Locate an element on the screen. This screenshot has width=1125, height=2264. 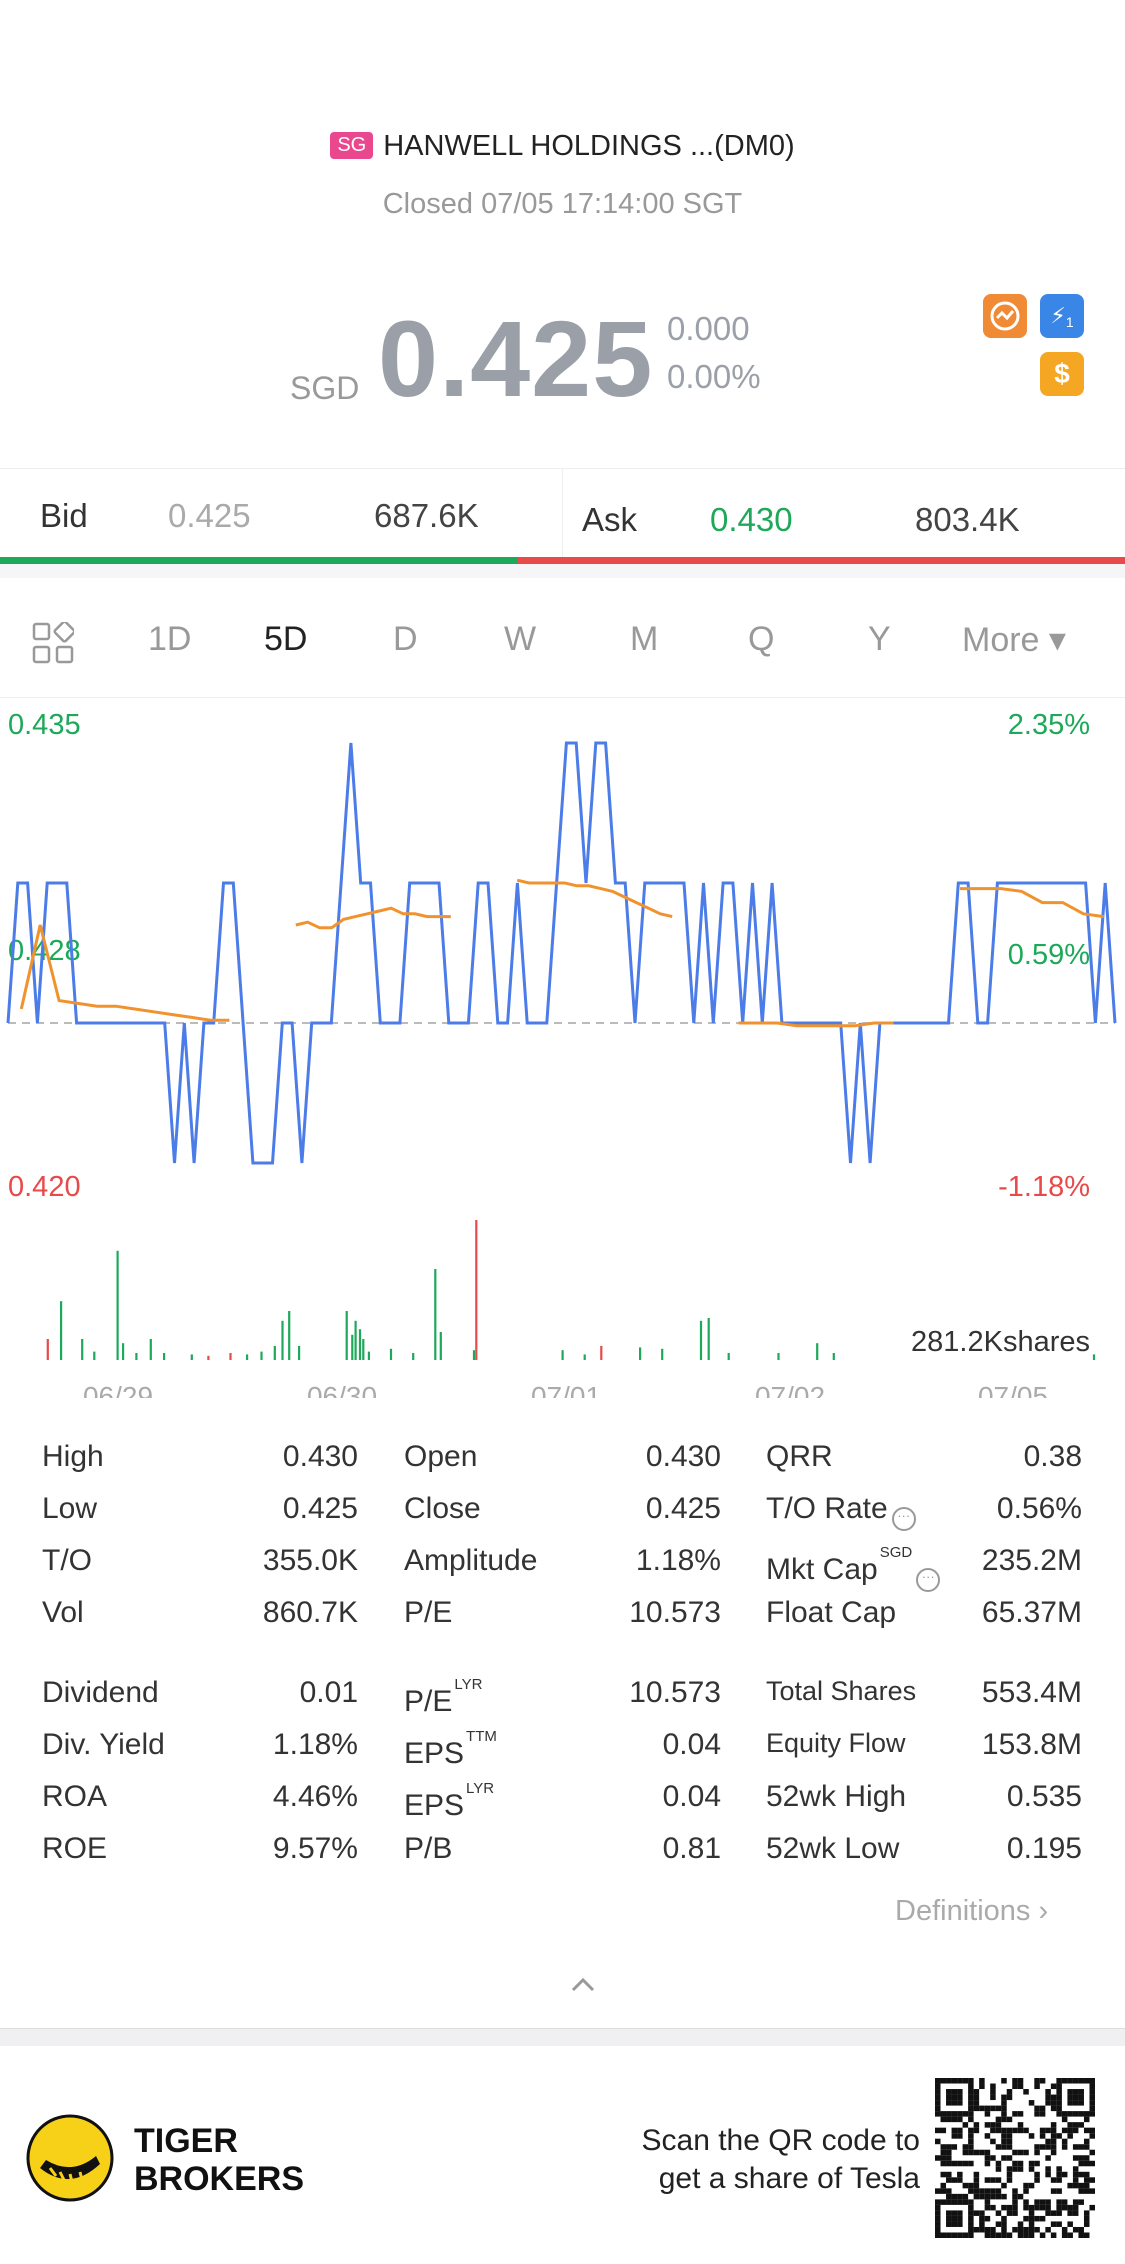
x-axis-label: 07/05 is located at coordinates (1013, 1389).